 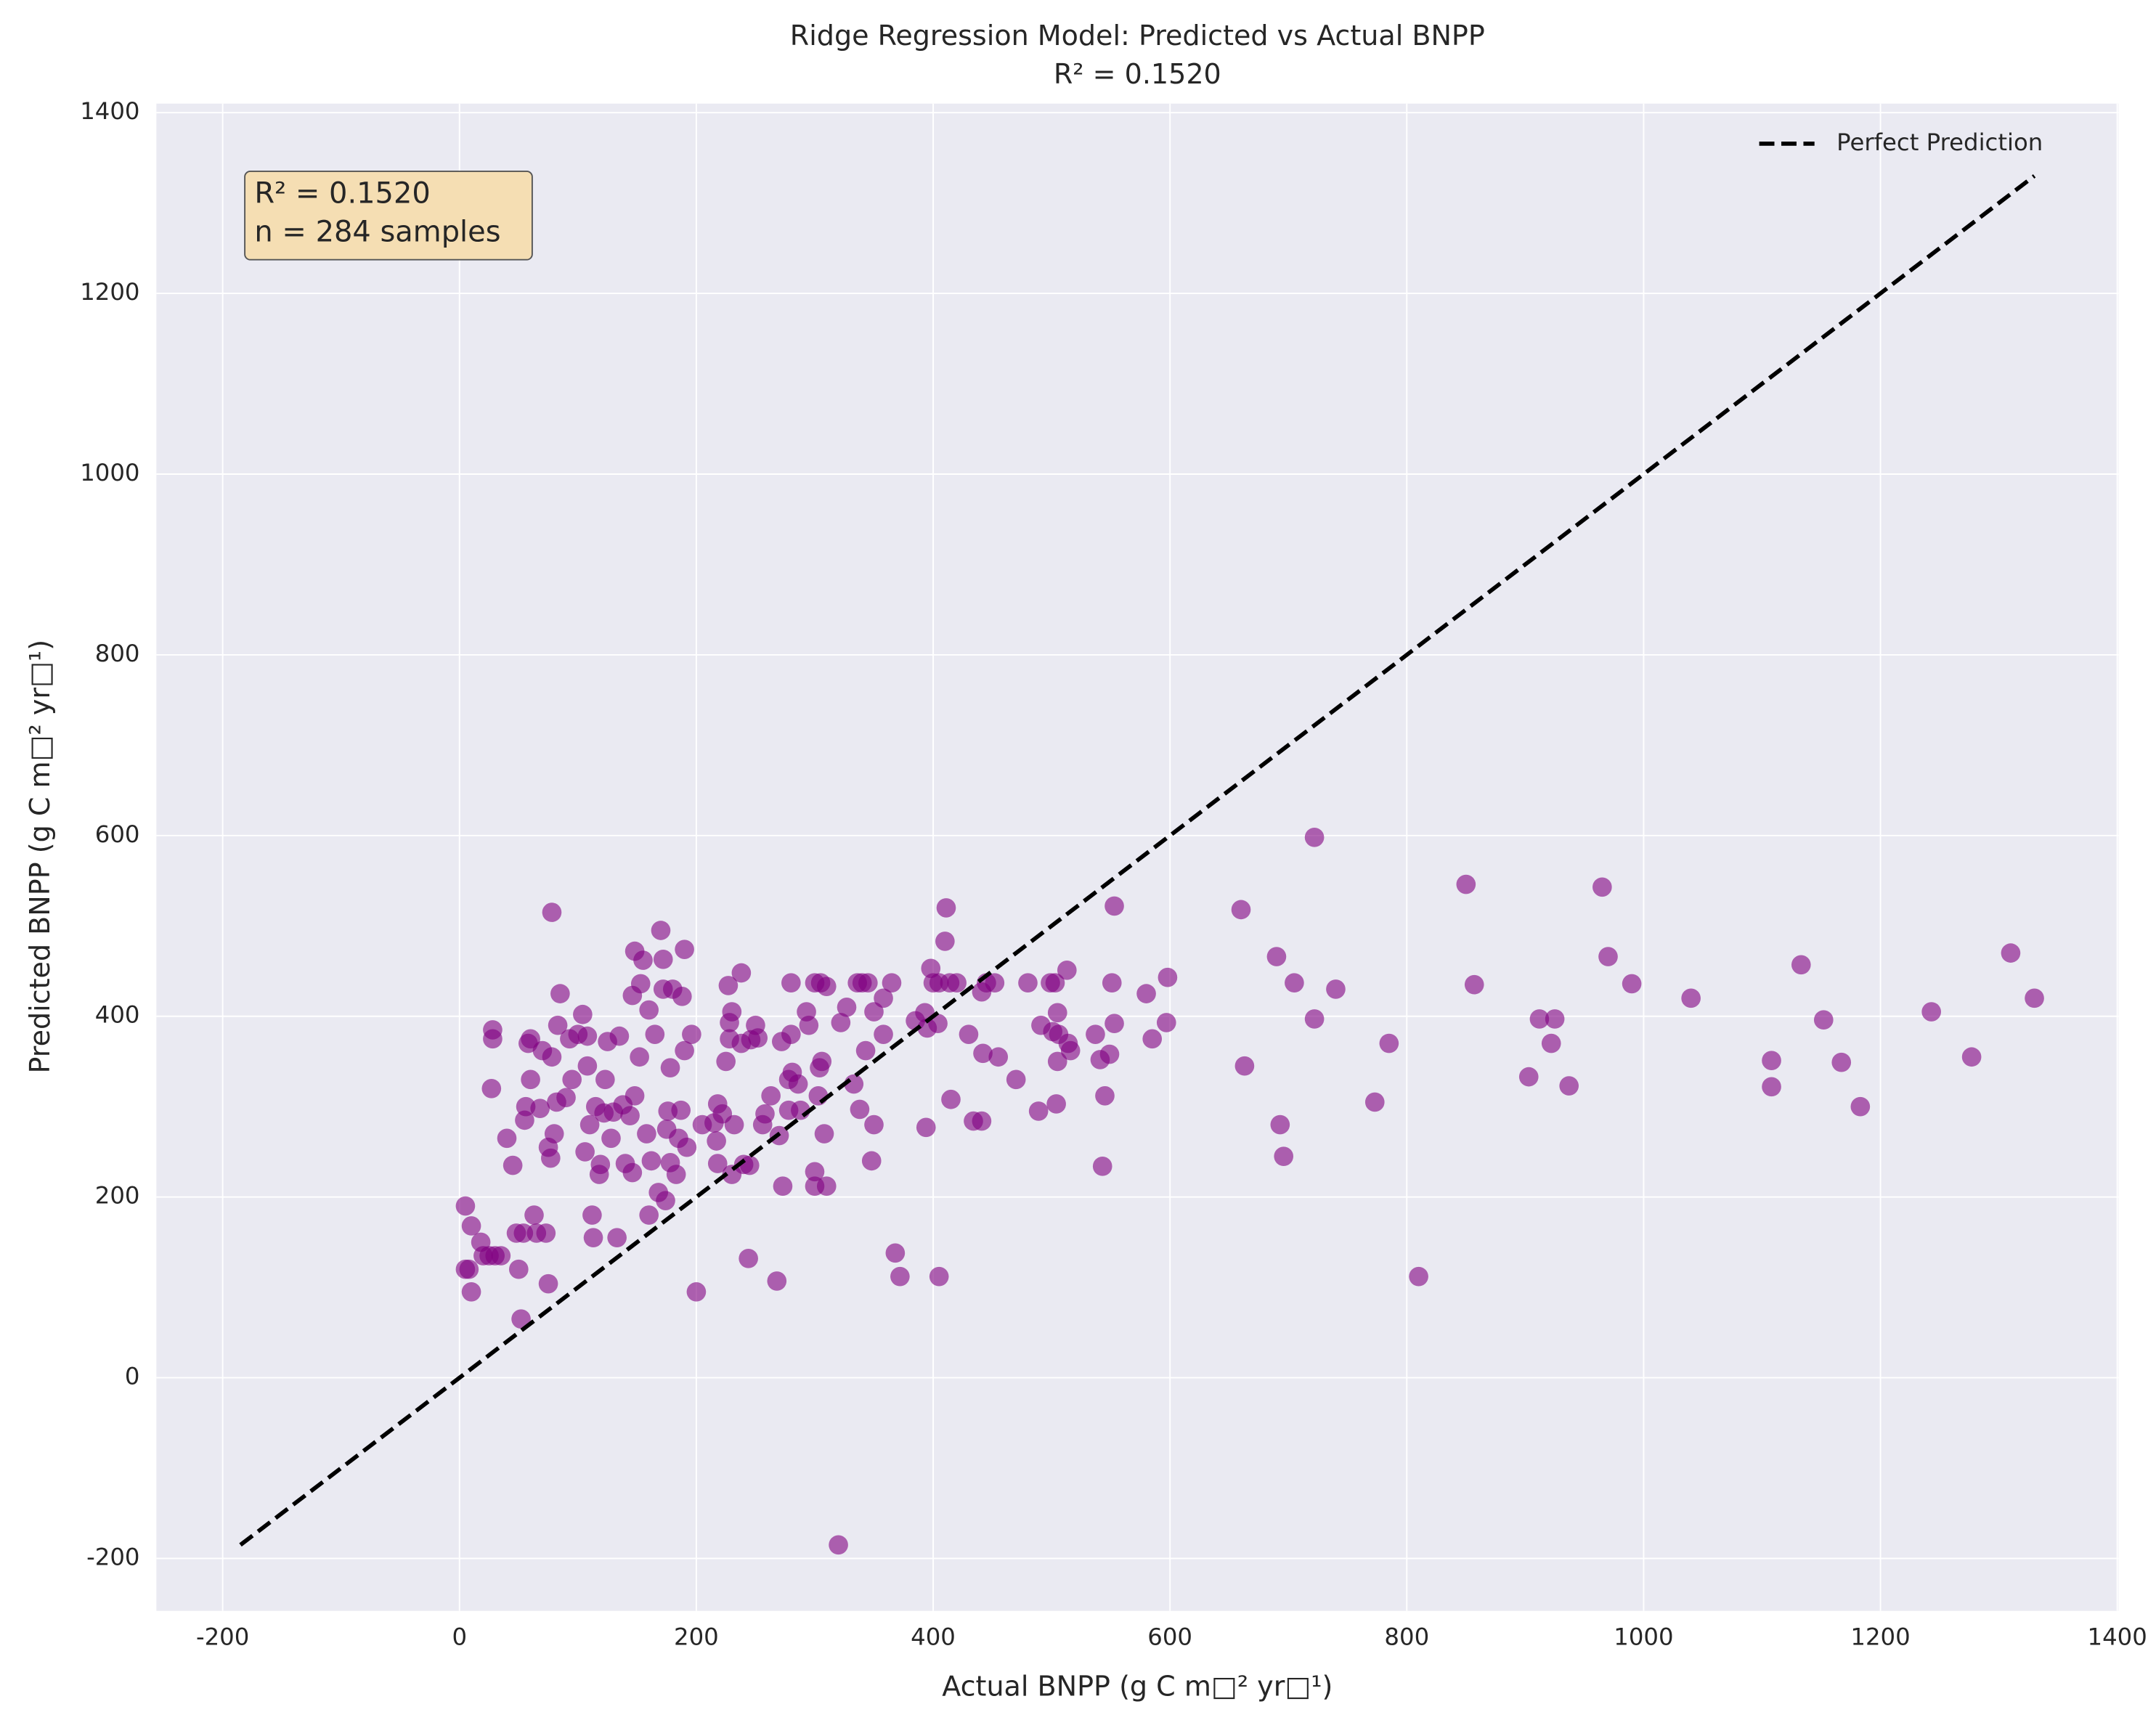 I want to click on x-axis-label: Actual BNPP (g C m□² yr□¹), so click(x=1137, y=1687).